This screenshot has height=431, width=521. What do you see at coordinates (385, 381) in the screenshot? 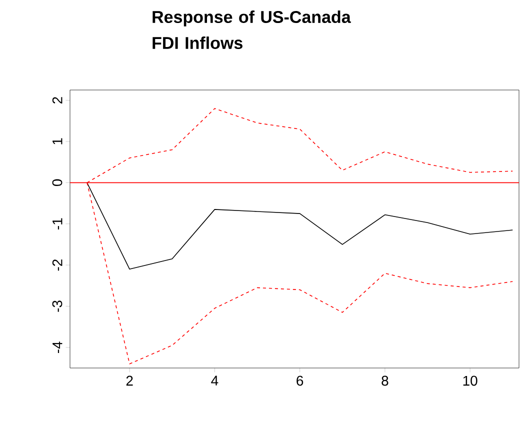
I see `x-tick-label: 8` at bounding box center [385, 381].